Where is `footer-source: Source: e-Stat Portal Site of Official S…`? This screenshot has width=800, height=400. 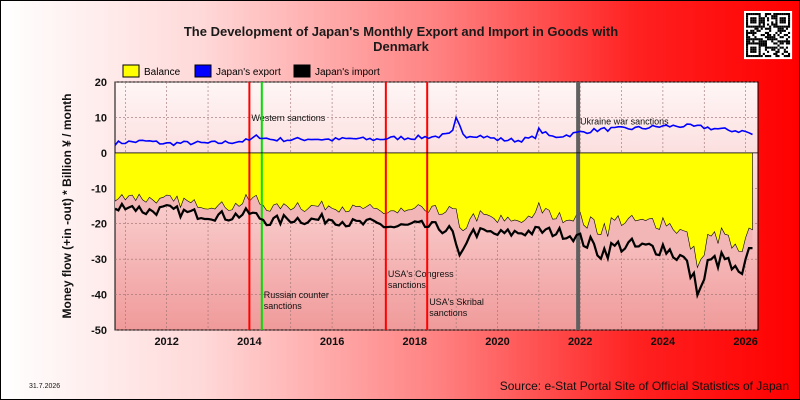
footer-source: Source: e-Stat Portal Site of Official S… is located at coordinates (644, 386).